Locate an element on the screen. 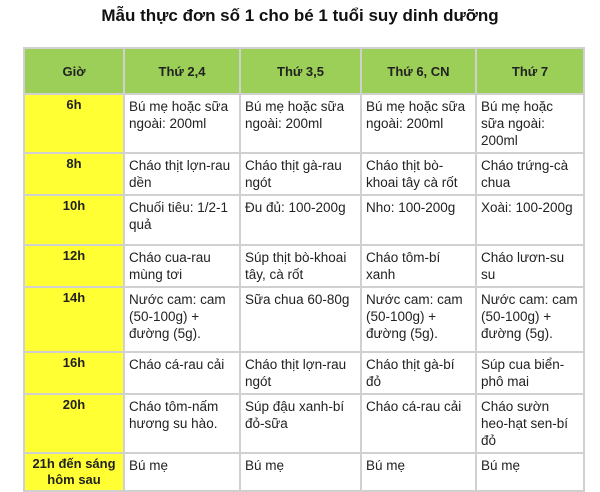  meal-cell: Cháo thịt gà-bí đỏ is located at coordinates (418, 373).